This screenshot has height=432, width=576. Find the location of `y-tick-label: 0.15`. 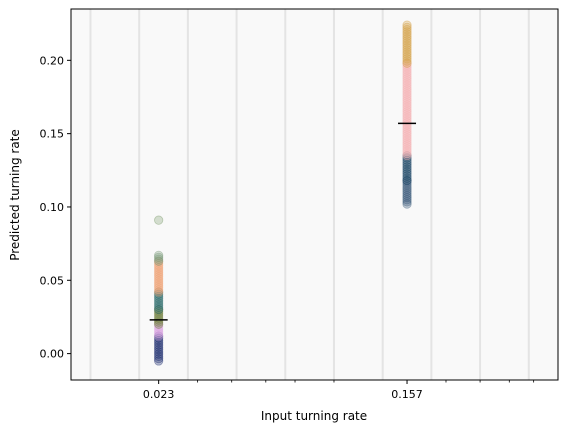

y-tick-label: 0.15 is located at coordinates (52, 134).